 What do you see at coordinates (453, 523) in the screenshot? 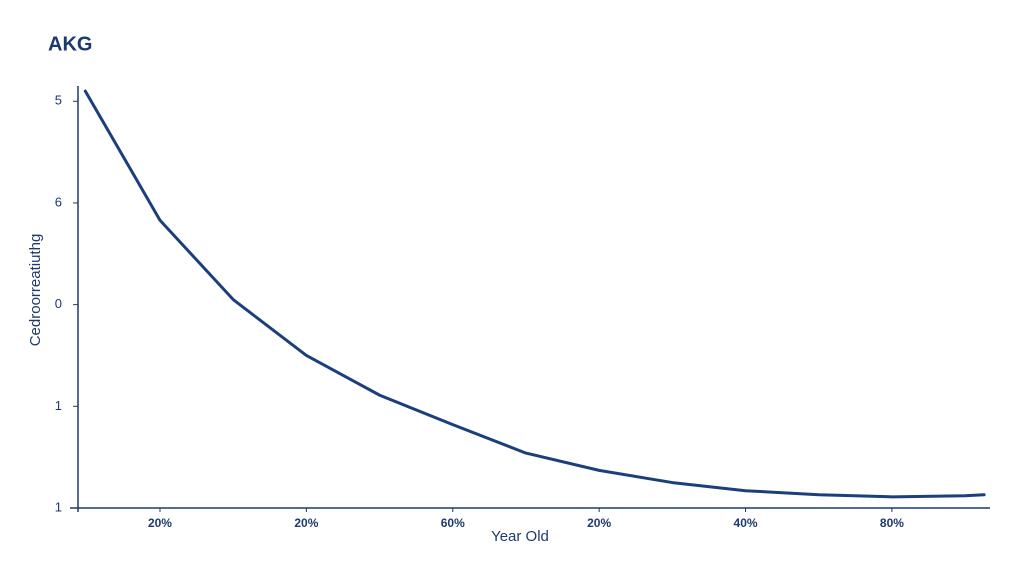
I see `x-tick-label: 60%` at bounding box center [453, 523].